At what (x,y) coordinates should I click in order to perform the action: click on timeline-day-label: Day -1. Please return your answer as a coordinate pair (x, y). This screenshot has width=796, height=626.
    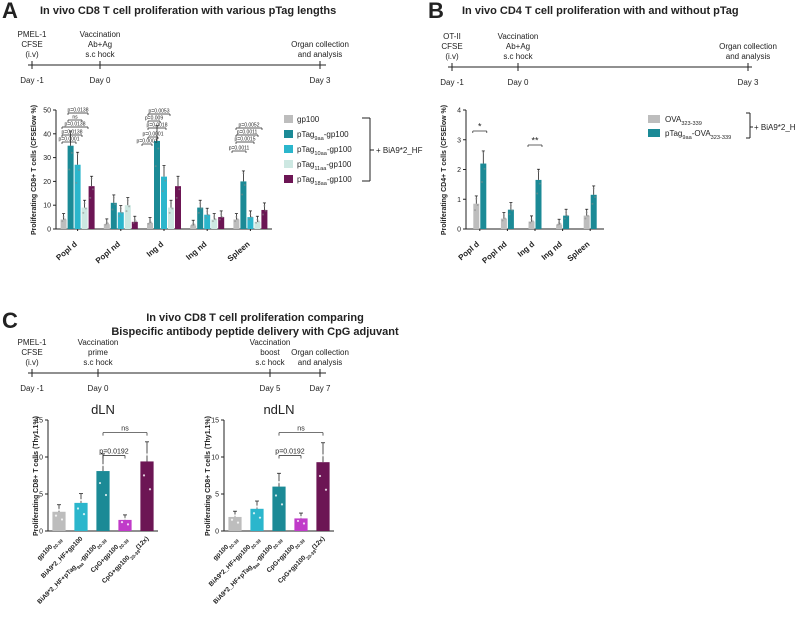
    Looking at the image, I should click on (452, 82).